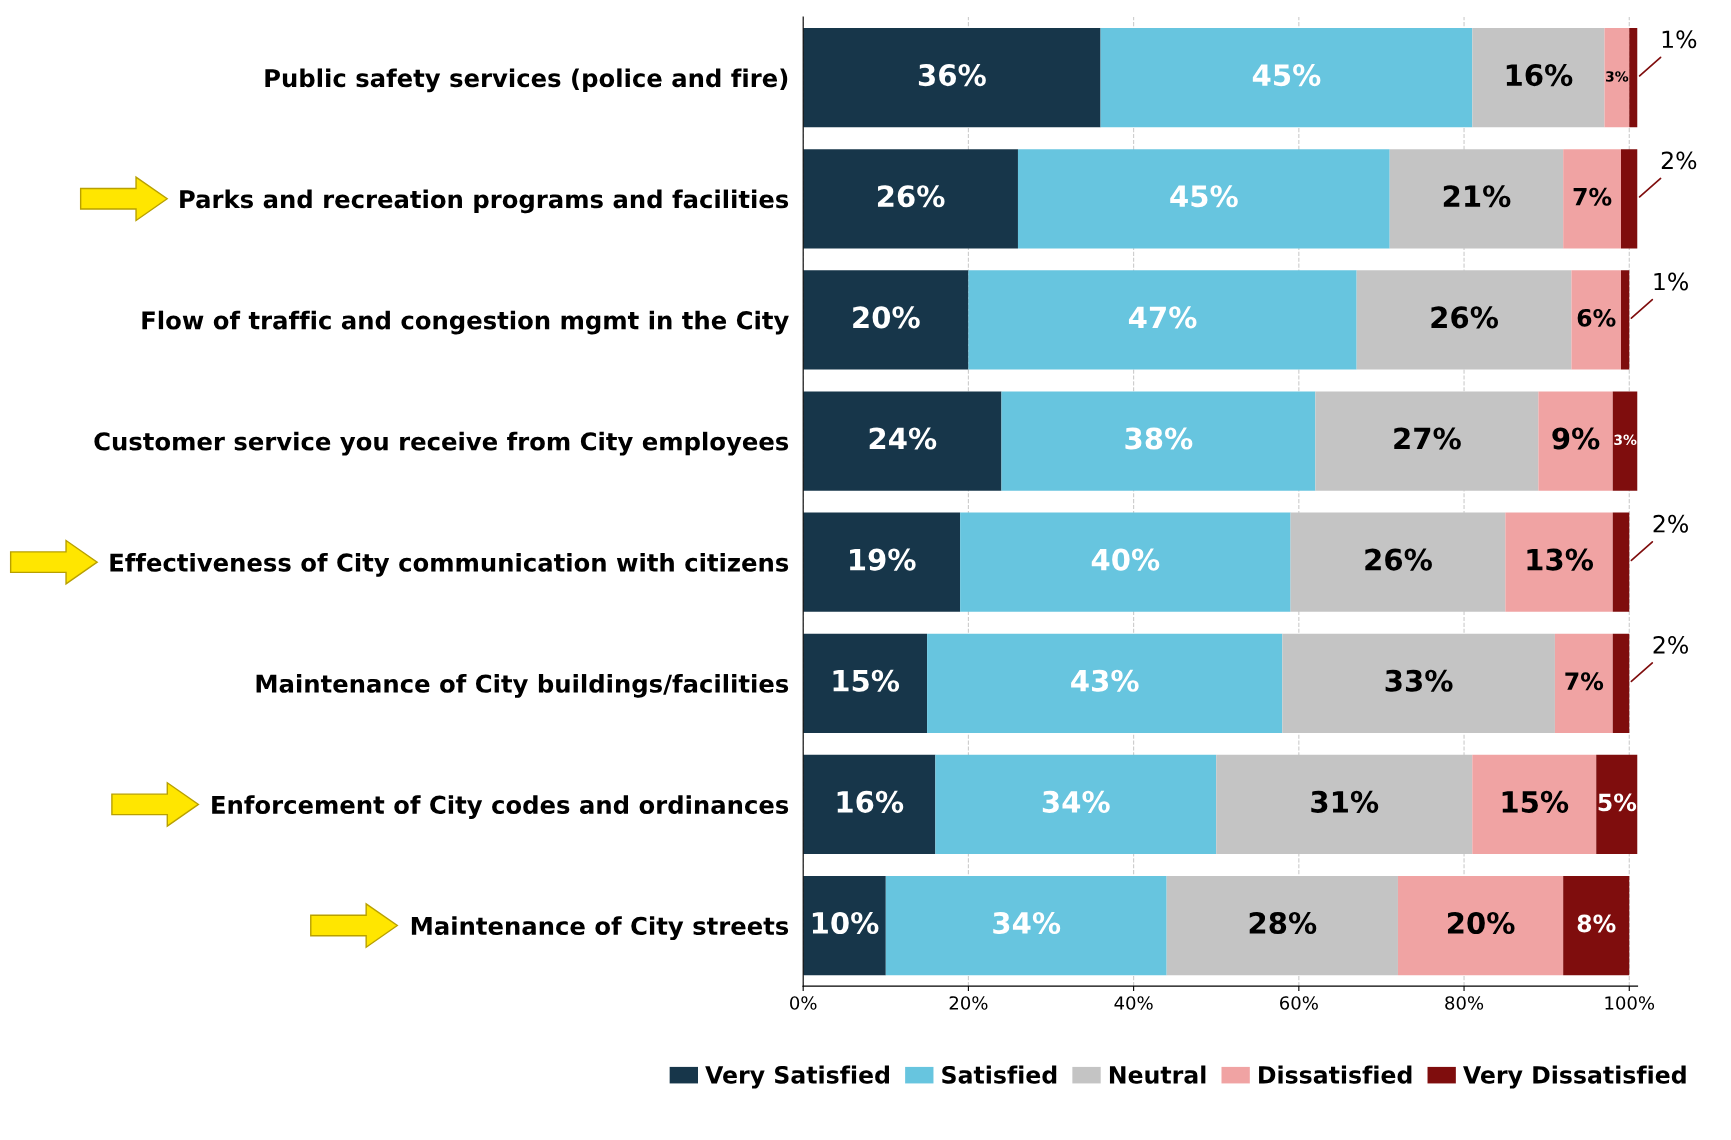 This screenshot has height=1140, width=1731. I want to click on data-label: 33%, so click(1419, 680).